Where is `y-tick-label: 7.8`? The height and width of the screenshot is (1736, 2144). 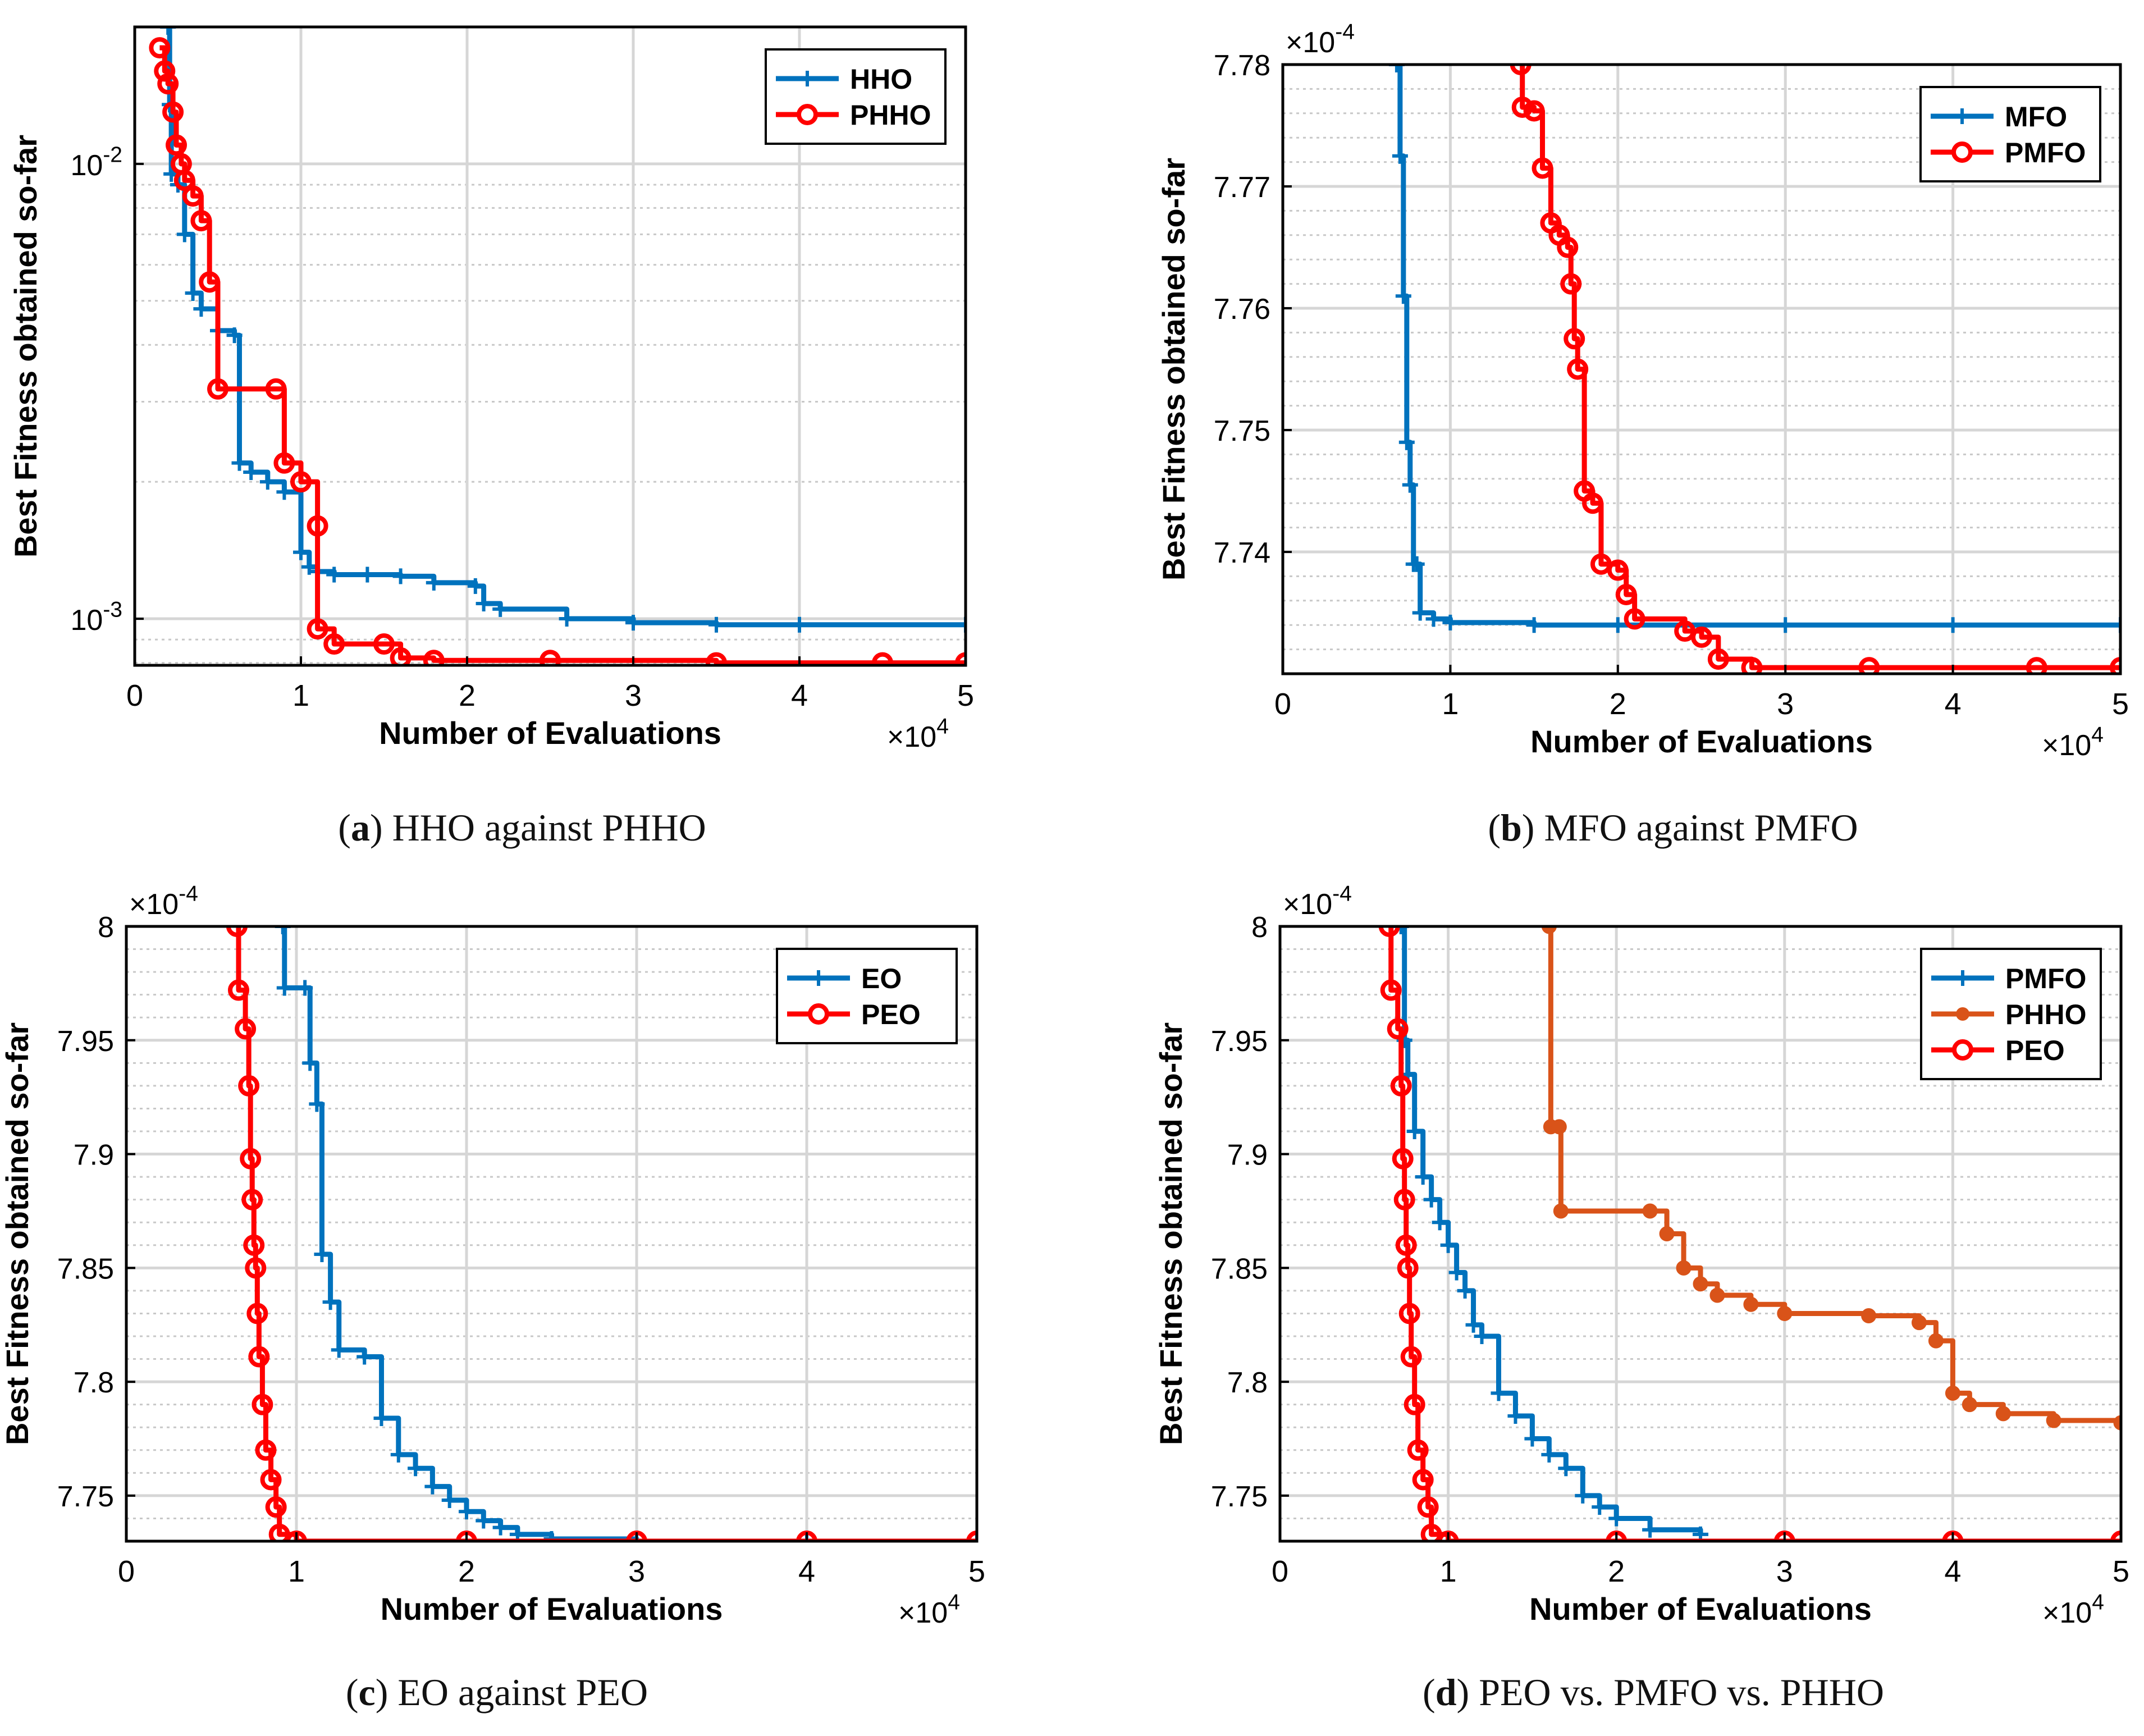 y-tick-label: 7.8 is located at coordinates (94, 1383).